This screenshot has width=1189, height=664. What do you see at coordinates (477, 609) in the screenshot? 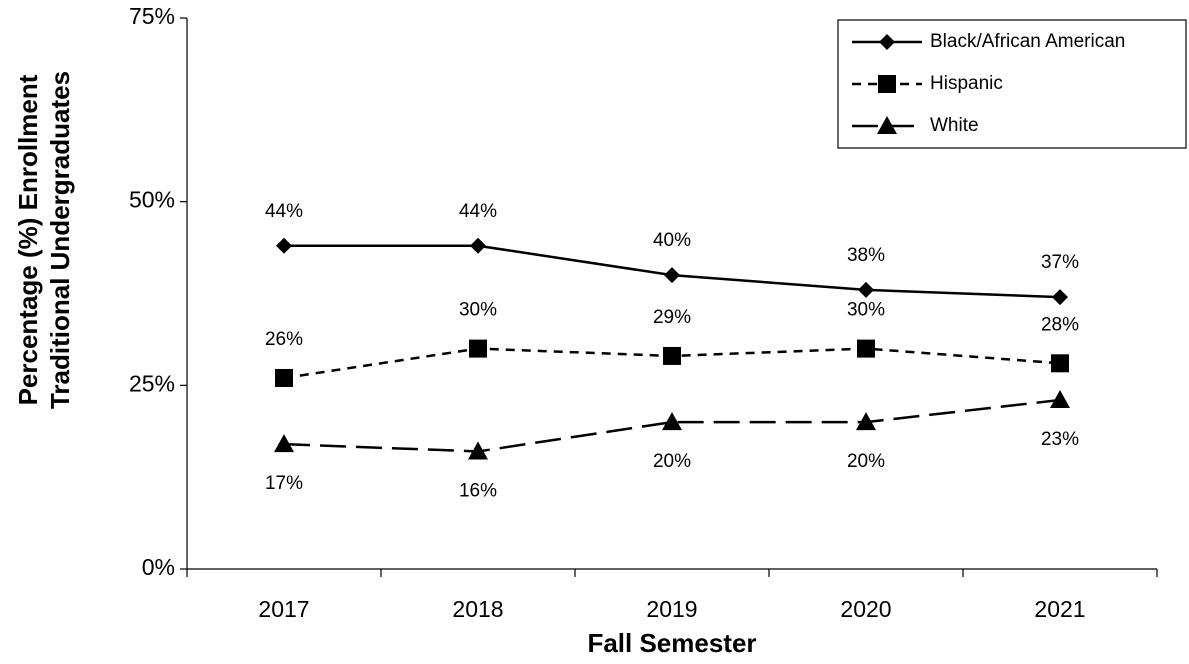
I see `x-tick-label: 2018` at bounding box center [477, 609].